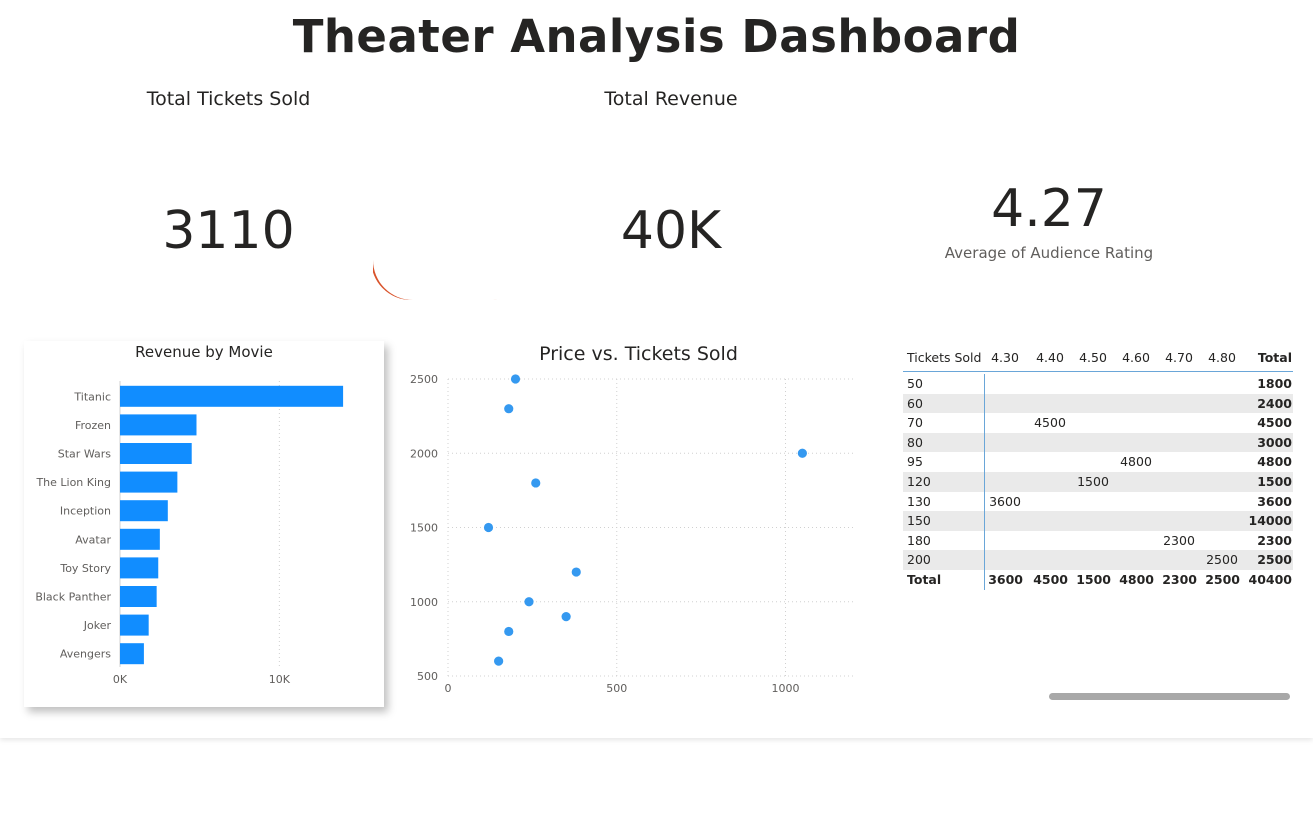 The image size is (1313, 817). I want to click on matrix-header-cell: Tickets Sold, so click(944, 357).